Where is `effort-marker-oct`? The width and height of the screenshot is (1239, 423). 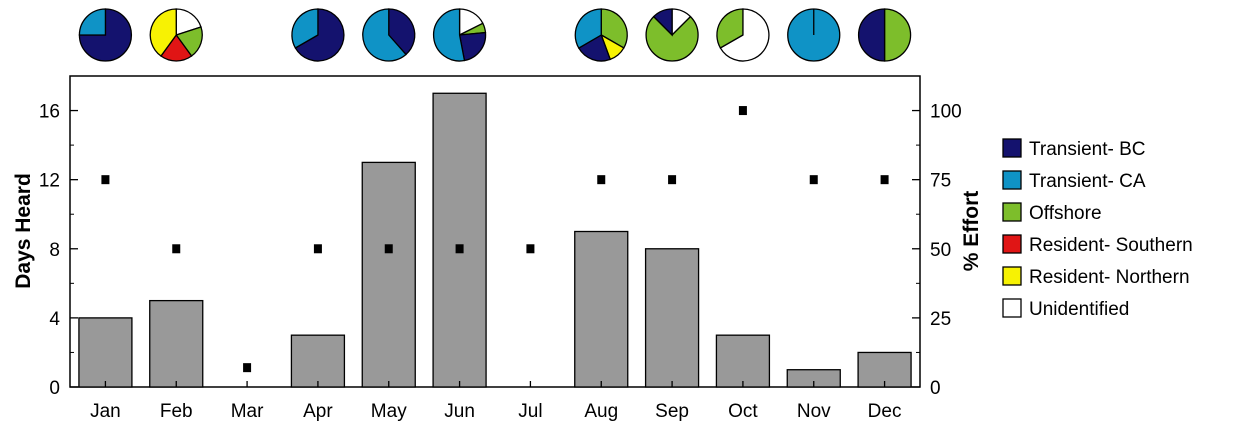
effort-marker-oct is located at coordinates (742, 111).